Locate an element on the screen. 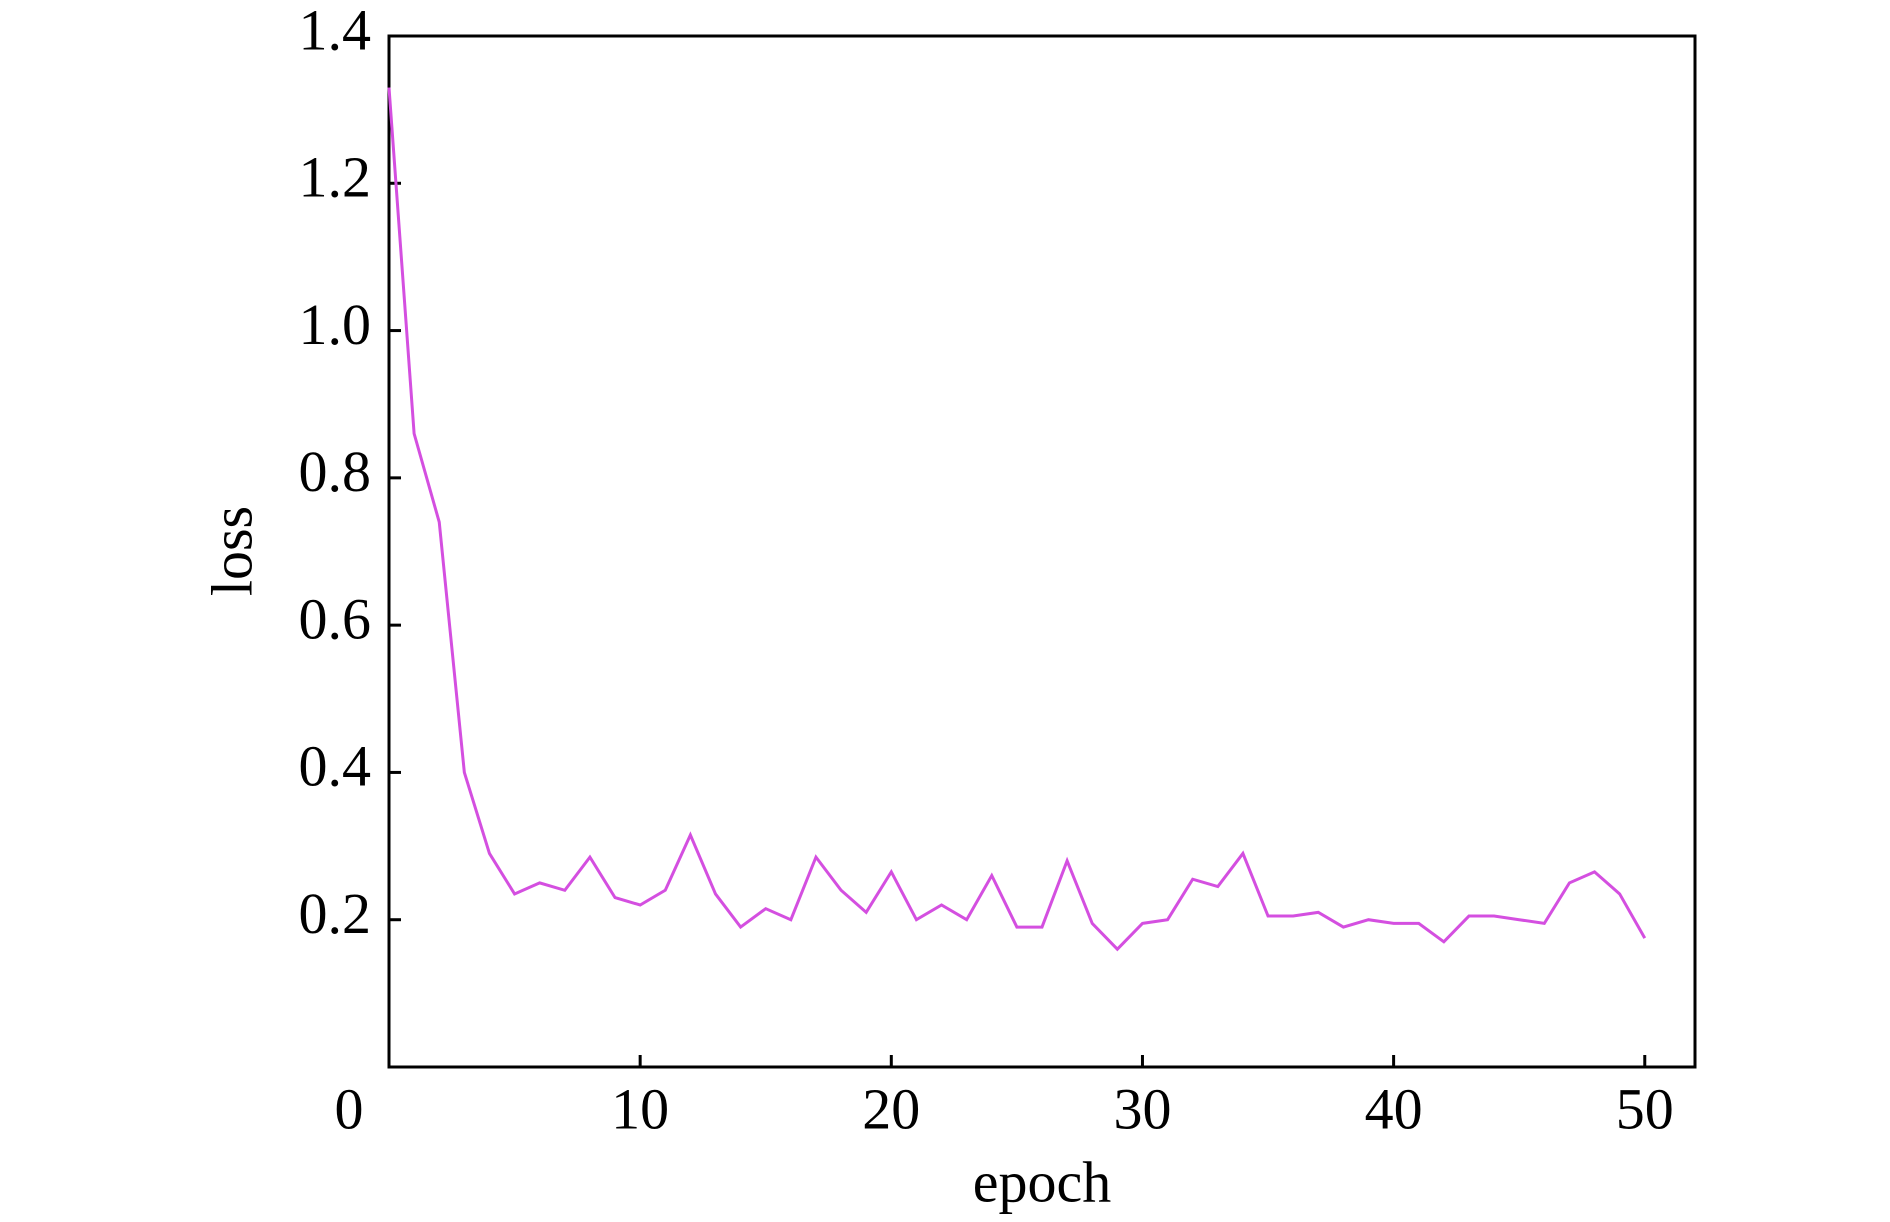 Image resolution: width=1890 pixels, height=1222 pixels. y-tick-label: 1.4 is located at coordinates (335, 31).